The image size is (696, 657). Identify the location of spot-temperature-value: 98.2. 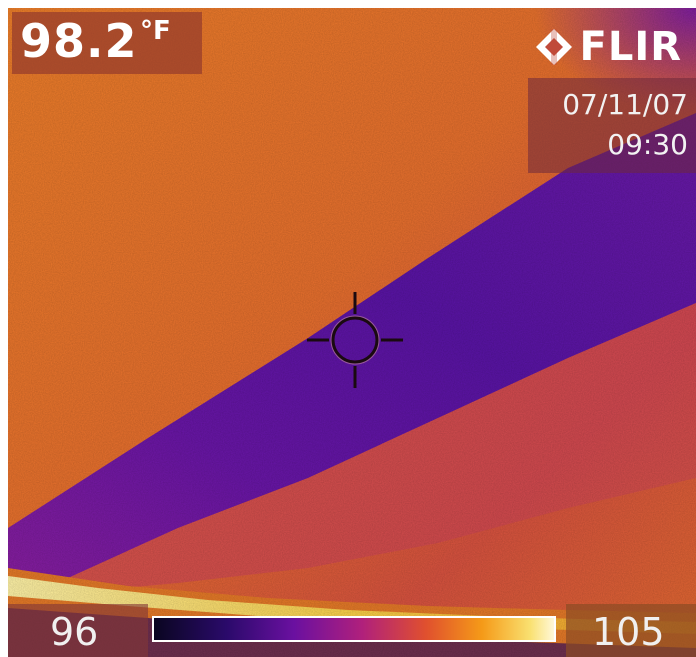
(79, 41).